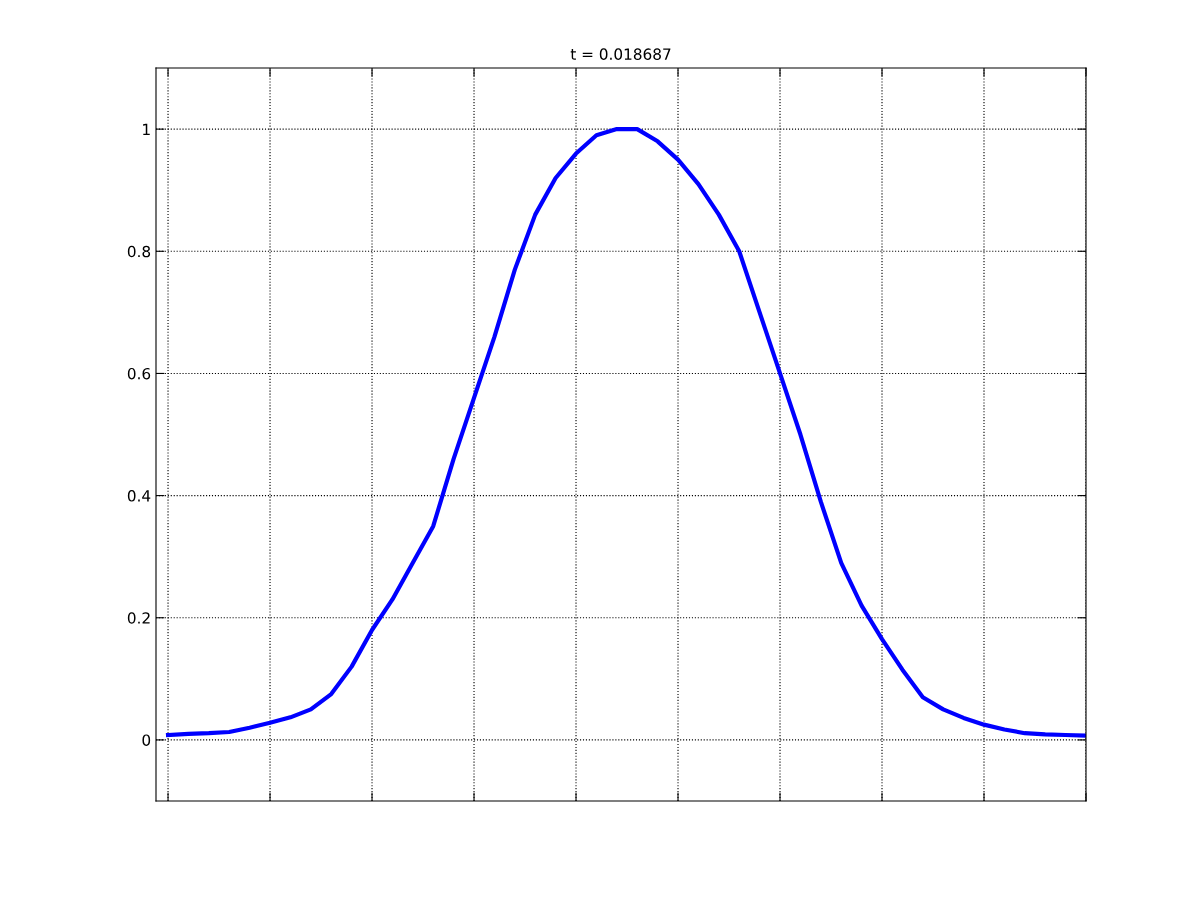 This screenshot has height=900, width=1200. What do you see at coordinates (620, 54) in the screenshot?
I see `chart-title: t = 0.018687` at bounding box center [620, 54].